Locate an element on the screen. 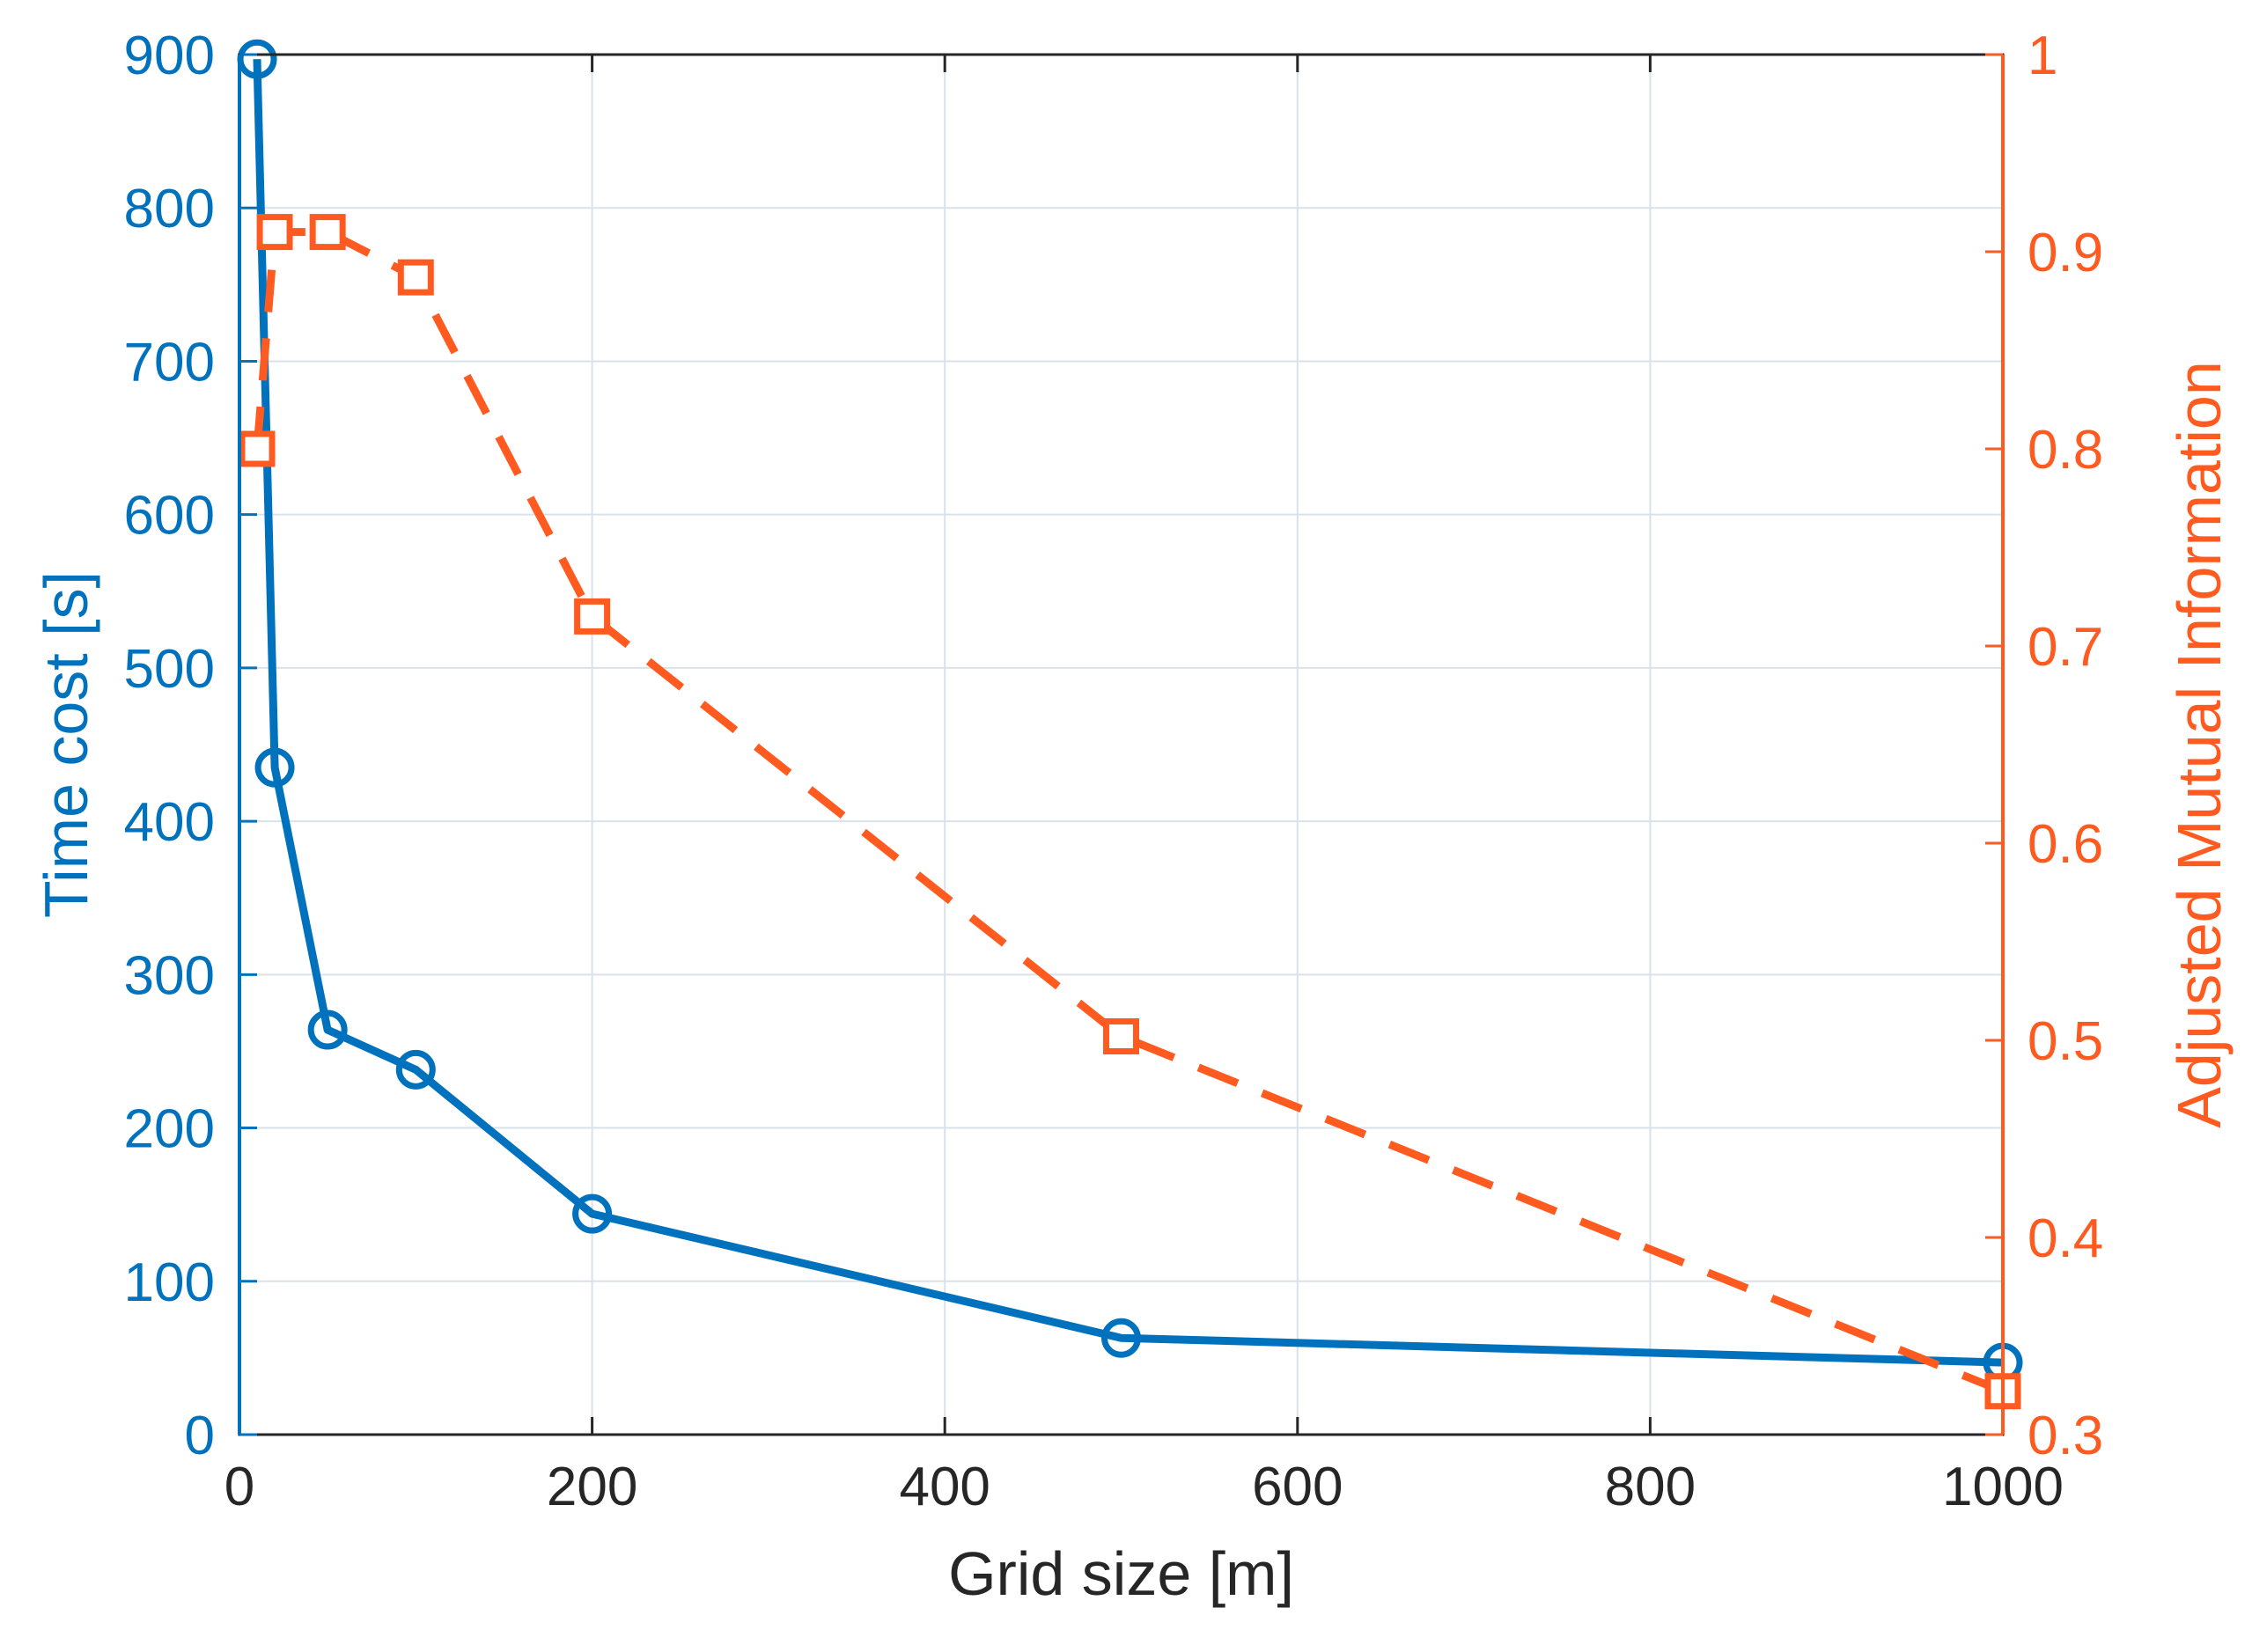 This screenshot has width=2252, height=1652. x-tick-label: 1000 is located at coordinates (2003, 1487).